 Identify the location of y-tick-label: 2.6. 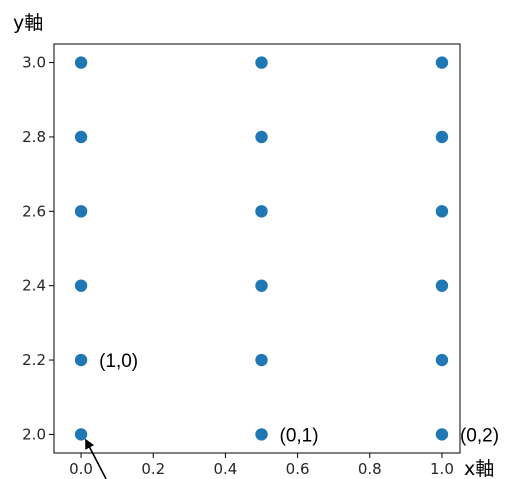
(34, 211).